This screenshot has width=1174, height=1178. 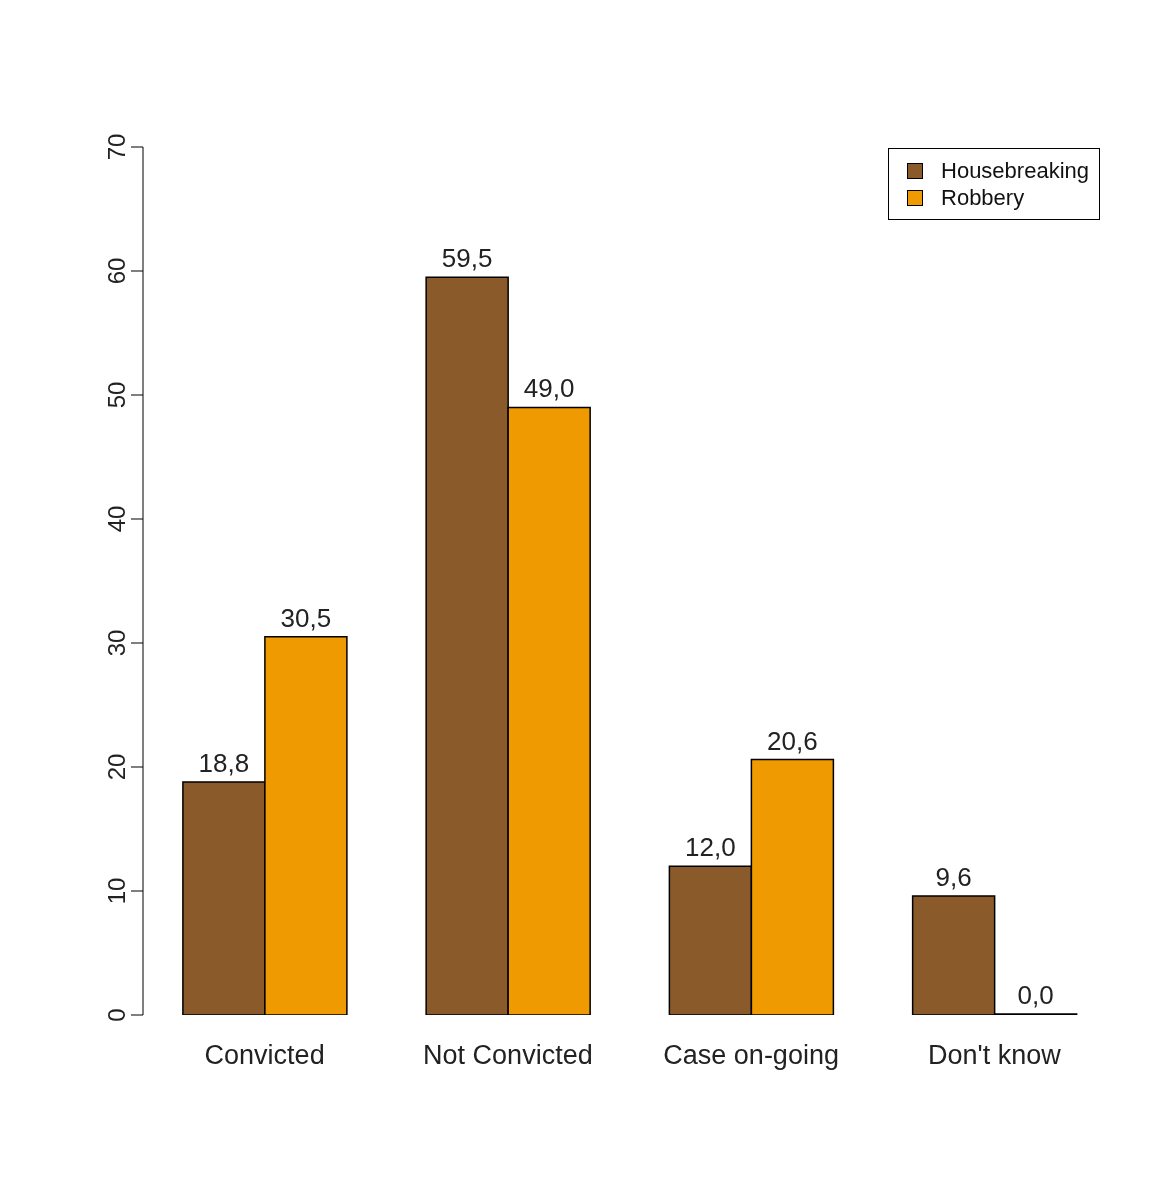 I want to click on y-tick-label: 30, so click(x=116, y=643).